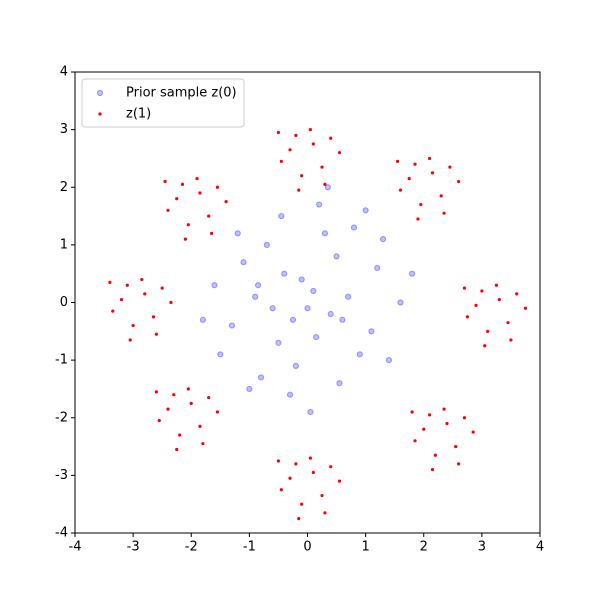  I want to click on y-tick-label: -1, so click(61, 360).